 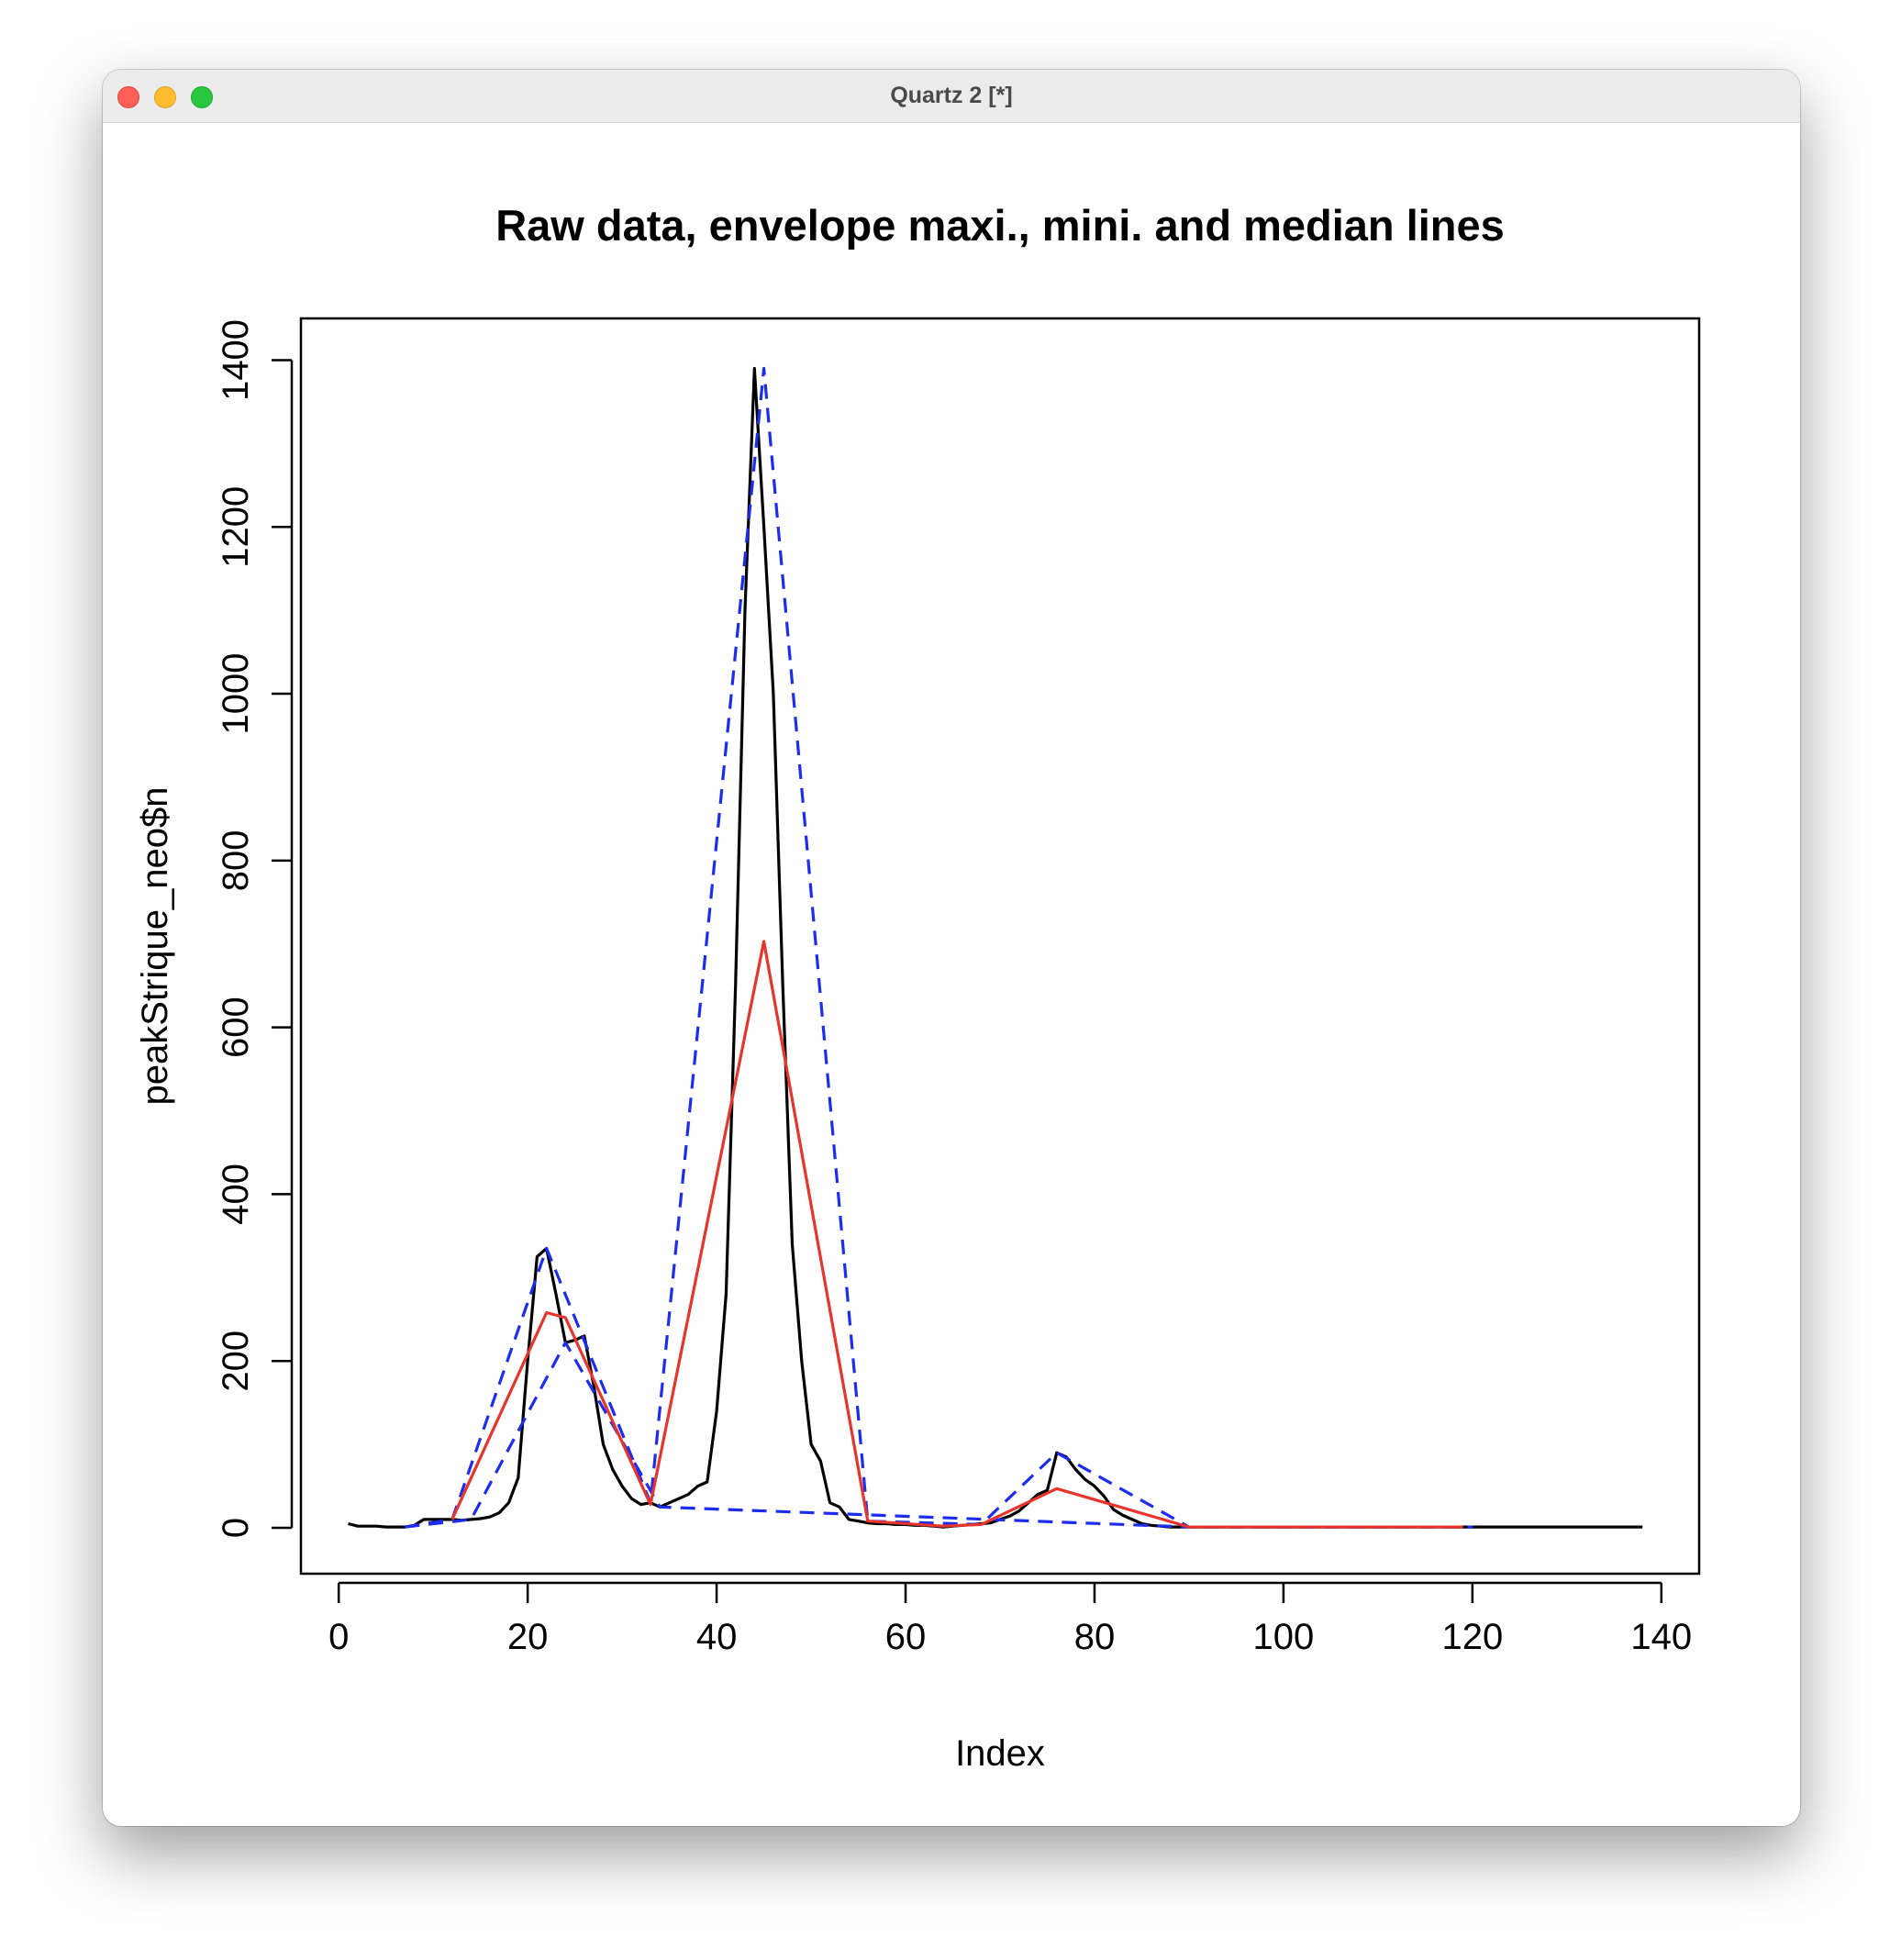 What do you see at coordinates (255, 928) in the screenshot?
I see `y-axis: 0 200 400 600 800 1000 1200 1400` at bounding box center [255, 928].